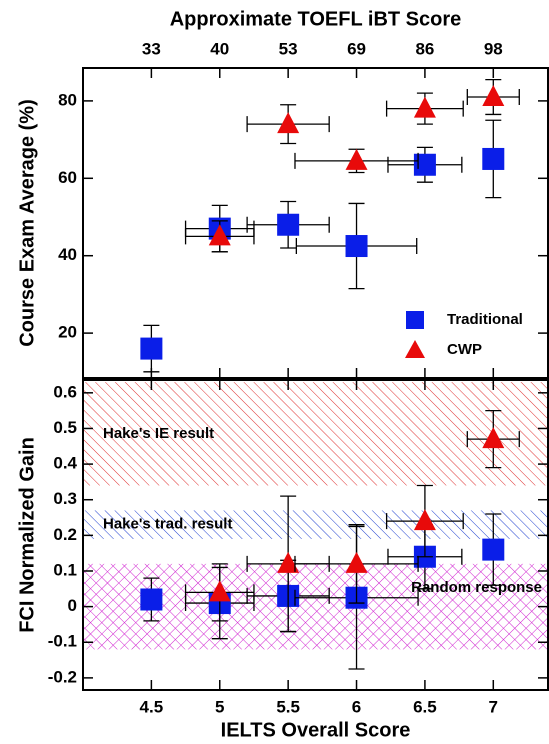  Describe the element at coordinates (158, 433) in the screenshot. I see `band-label: Hake's IE result` at that location.